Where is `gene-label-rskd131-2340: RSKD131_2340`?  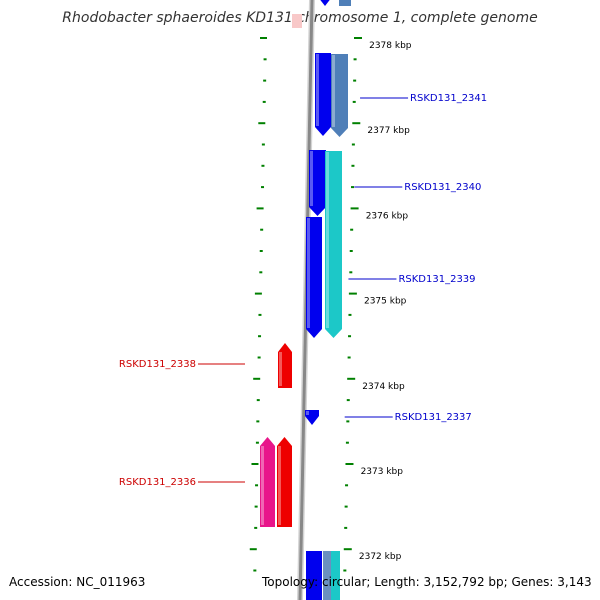
gene-label-rskd131-2340: RSKD131_2340 is located at coordinates (442, 187).